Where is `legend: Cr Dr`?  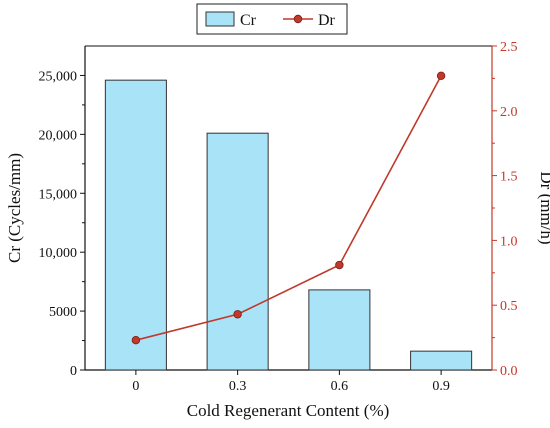 legend: Cr Dr is located at coordinates (272, 19).